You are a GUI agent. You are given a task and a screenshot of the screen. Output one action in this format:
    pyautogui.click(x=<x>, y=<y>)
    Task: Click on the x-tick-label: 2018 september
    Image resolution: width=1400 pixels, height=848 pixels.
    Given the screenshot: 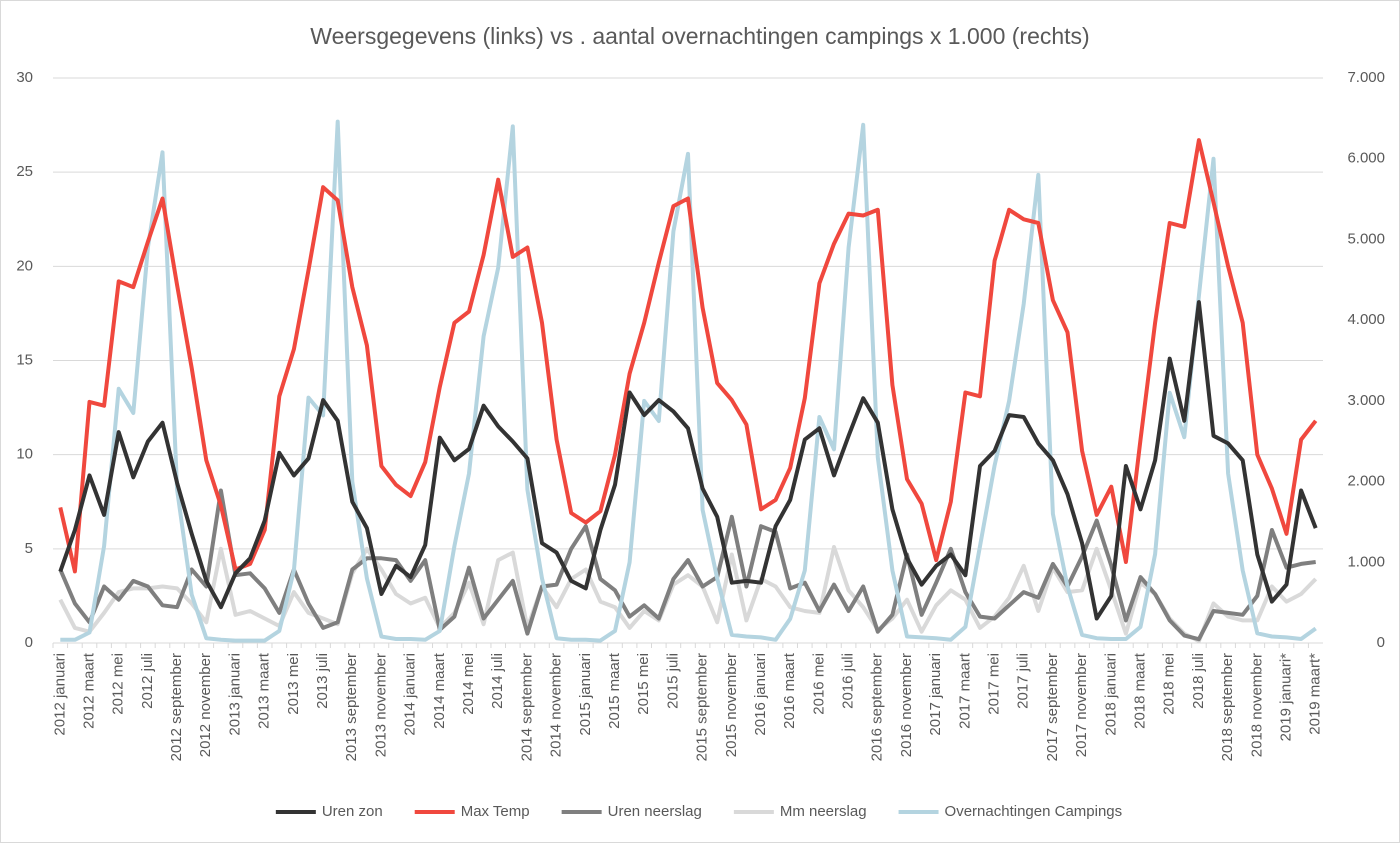 What is the action you would take?
    pyautogui.click(x=1227, y=707)
    